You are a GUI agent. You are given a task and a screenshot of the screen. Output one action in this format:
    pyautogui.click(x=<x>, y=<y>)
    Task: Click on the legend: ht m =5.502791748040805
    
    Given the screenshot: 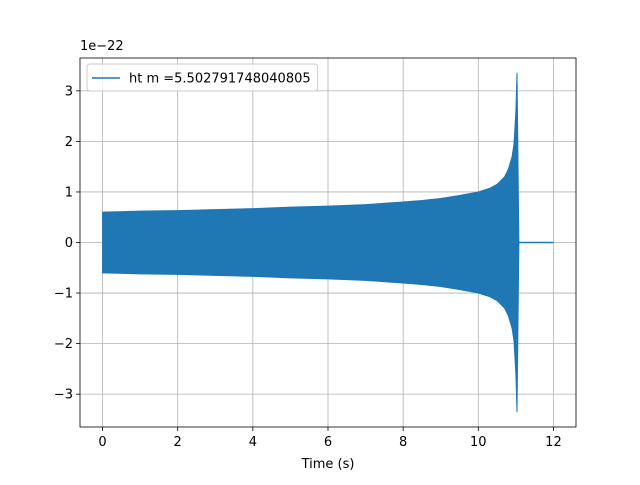 What is the action you would take?
    pyautogui.click(x=202, y=77)
    